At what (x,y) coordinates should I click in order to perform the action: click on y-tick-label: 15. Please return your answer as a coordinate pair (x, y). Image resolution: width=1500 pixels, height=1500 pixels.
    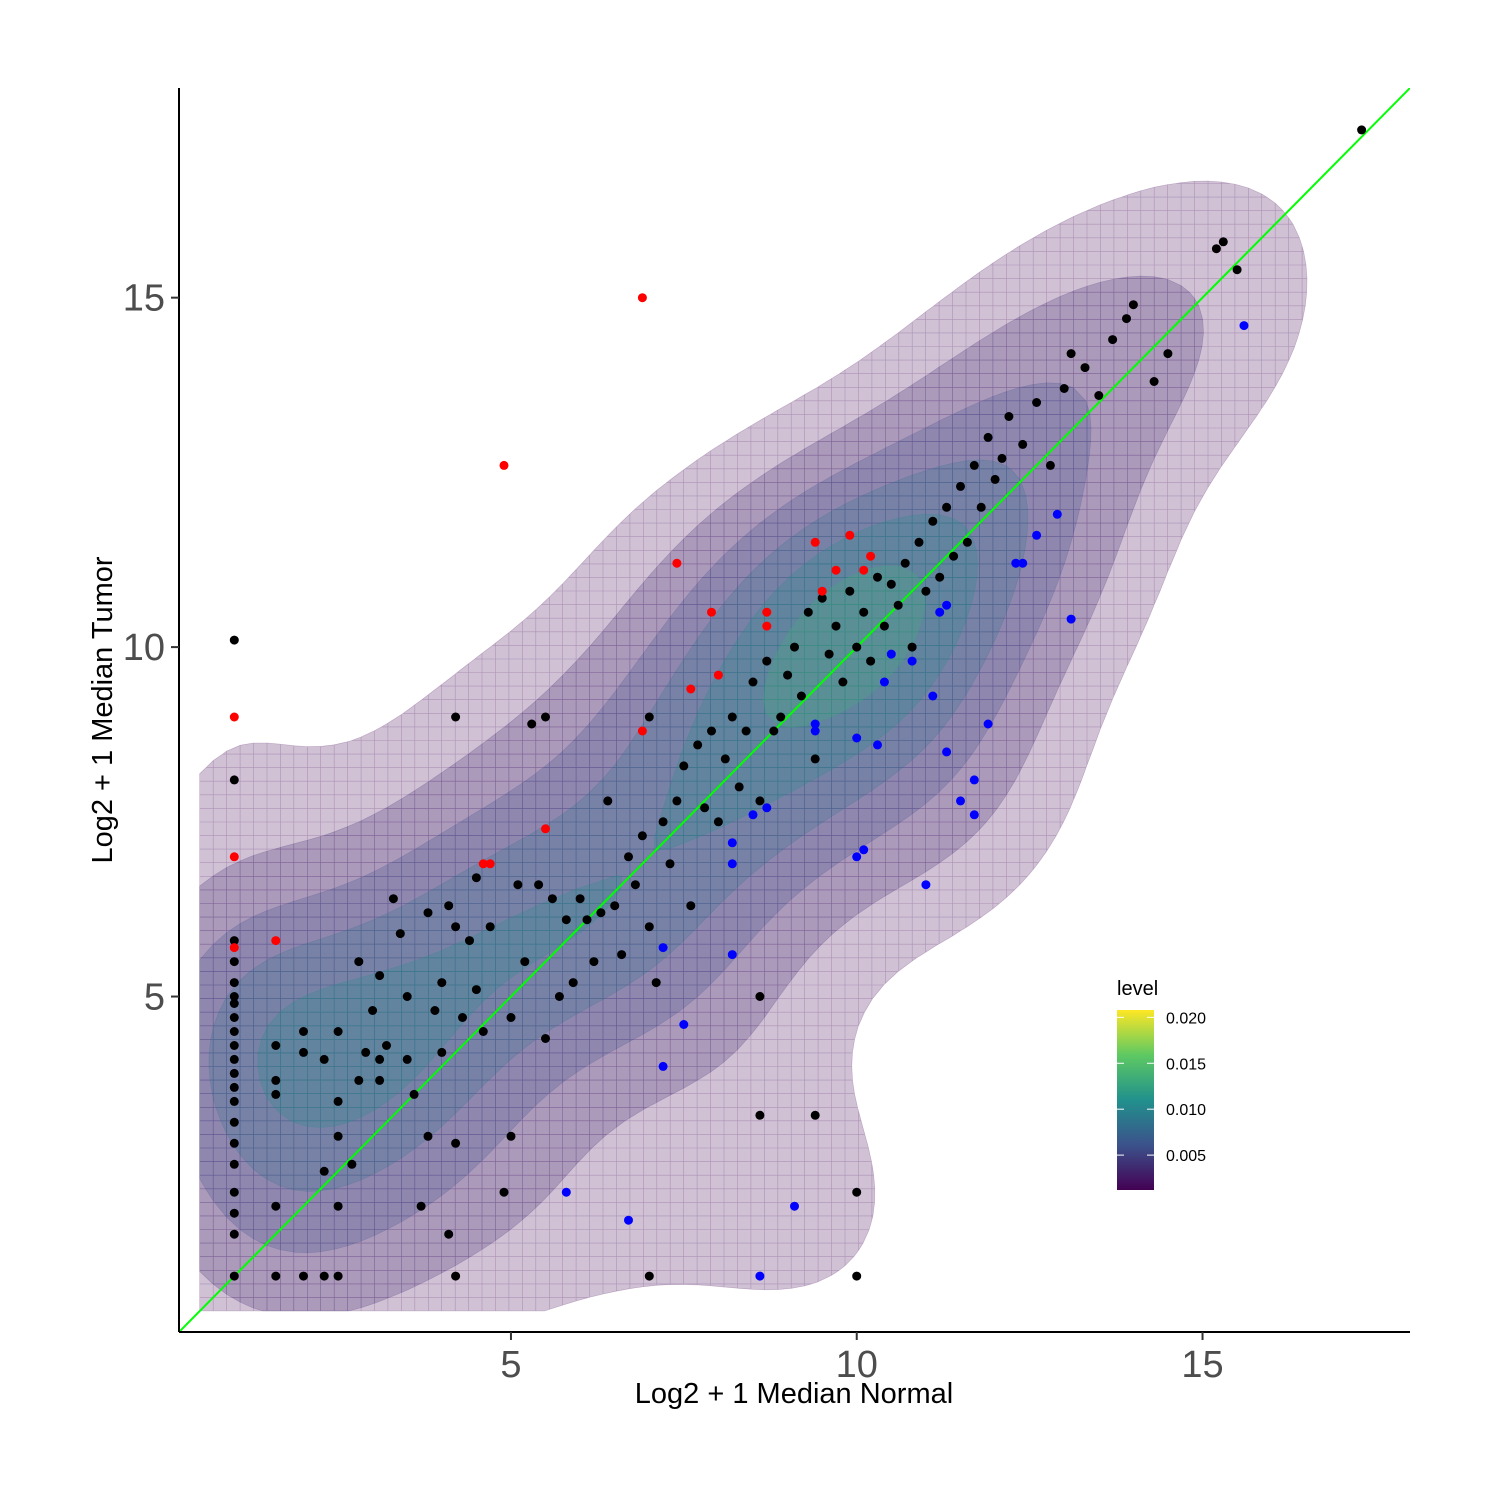
    Looking at the image, I should click on (144, 299).